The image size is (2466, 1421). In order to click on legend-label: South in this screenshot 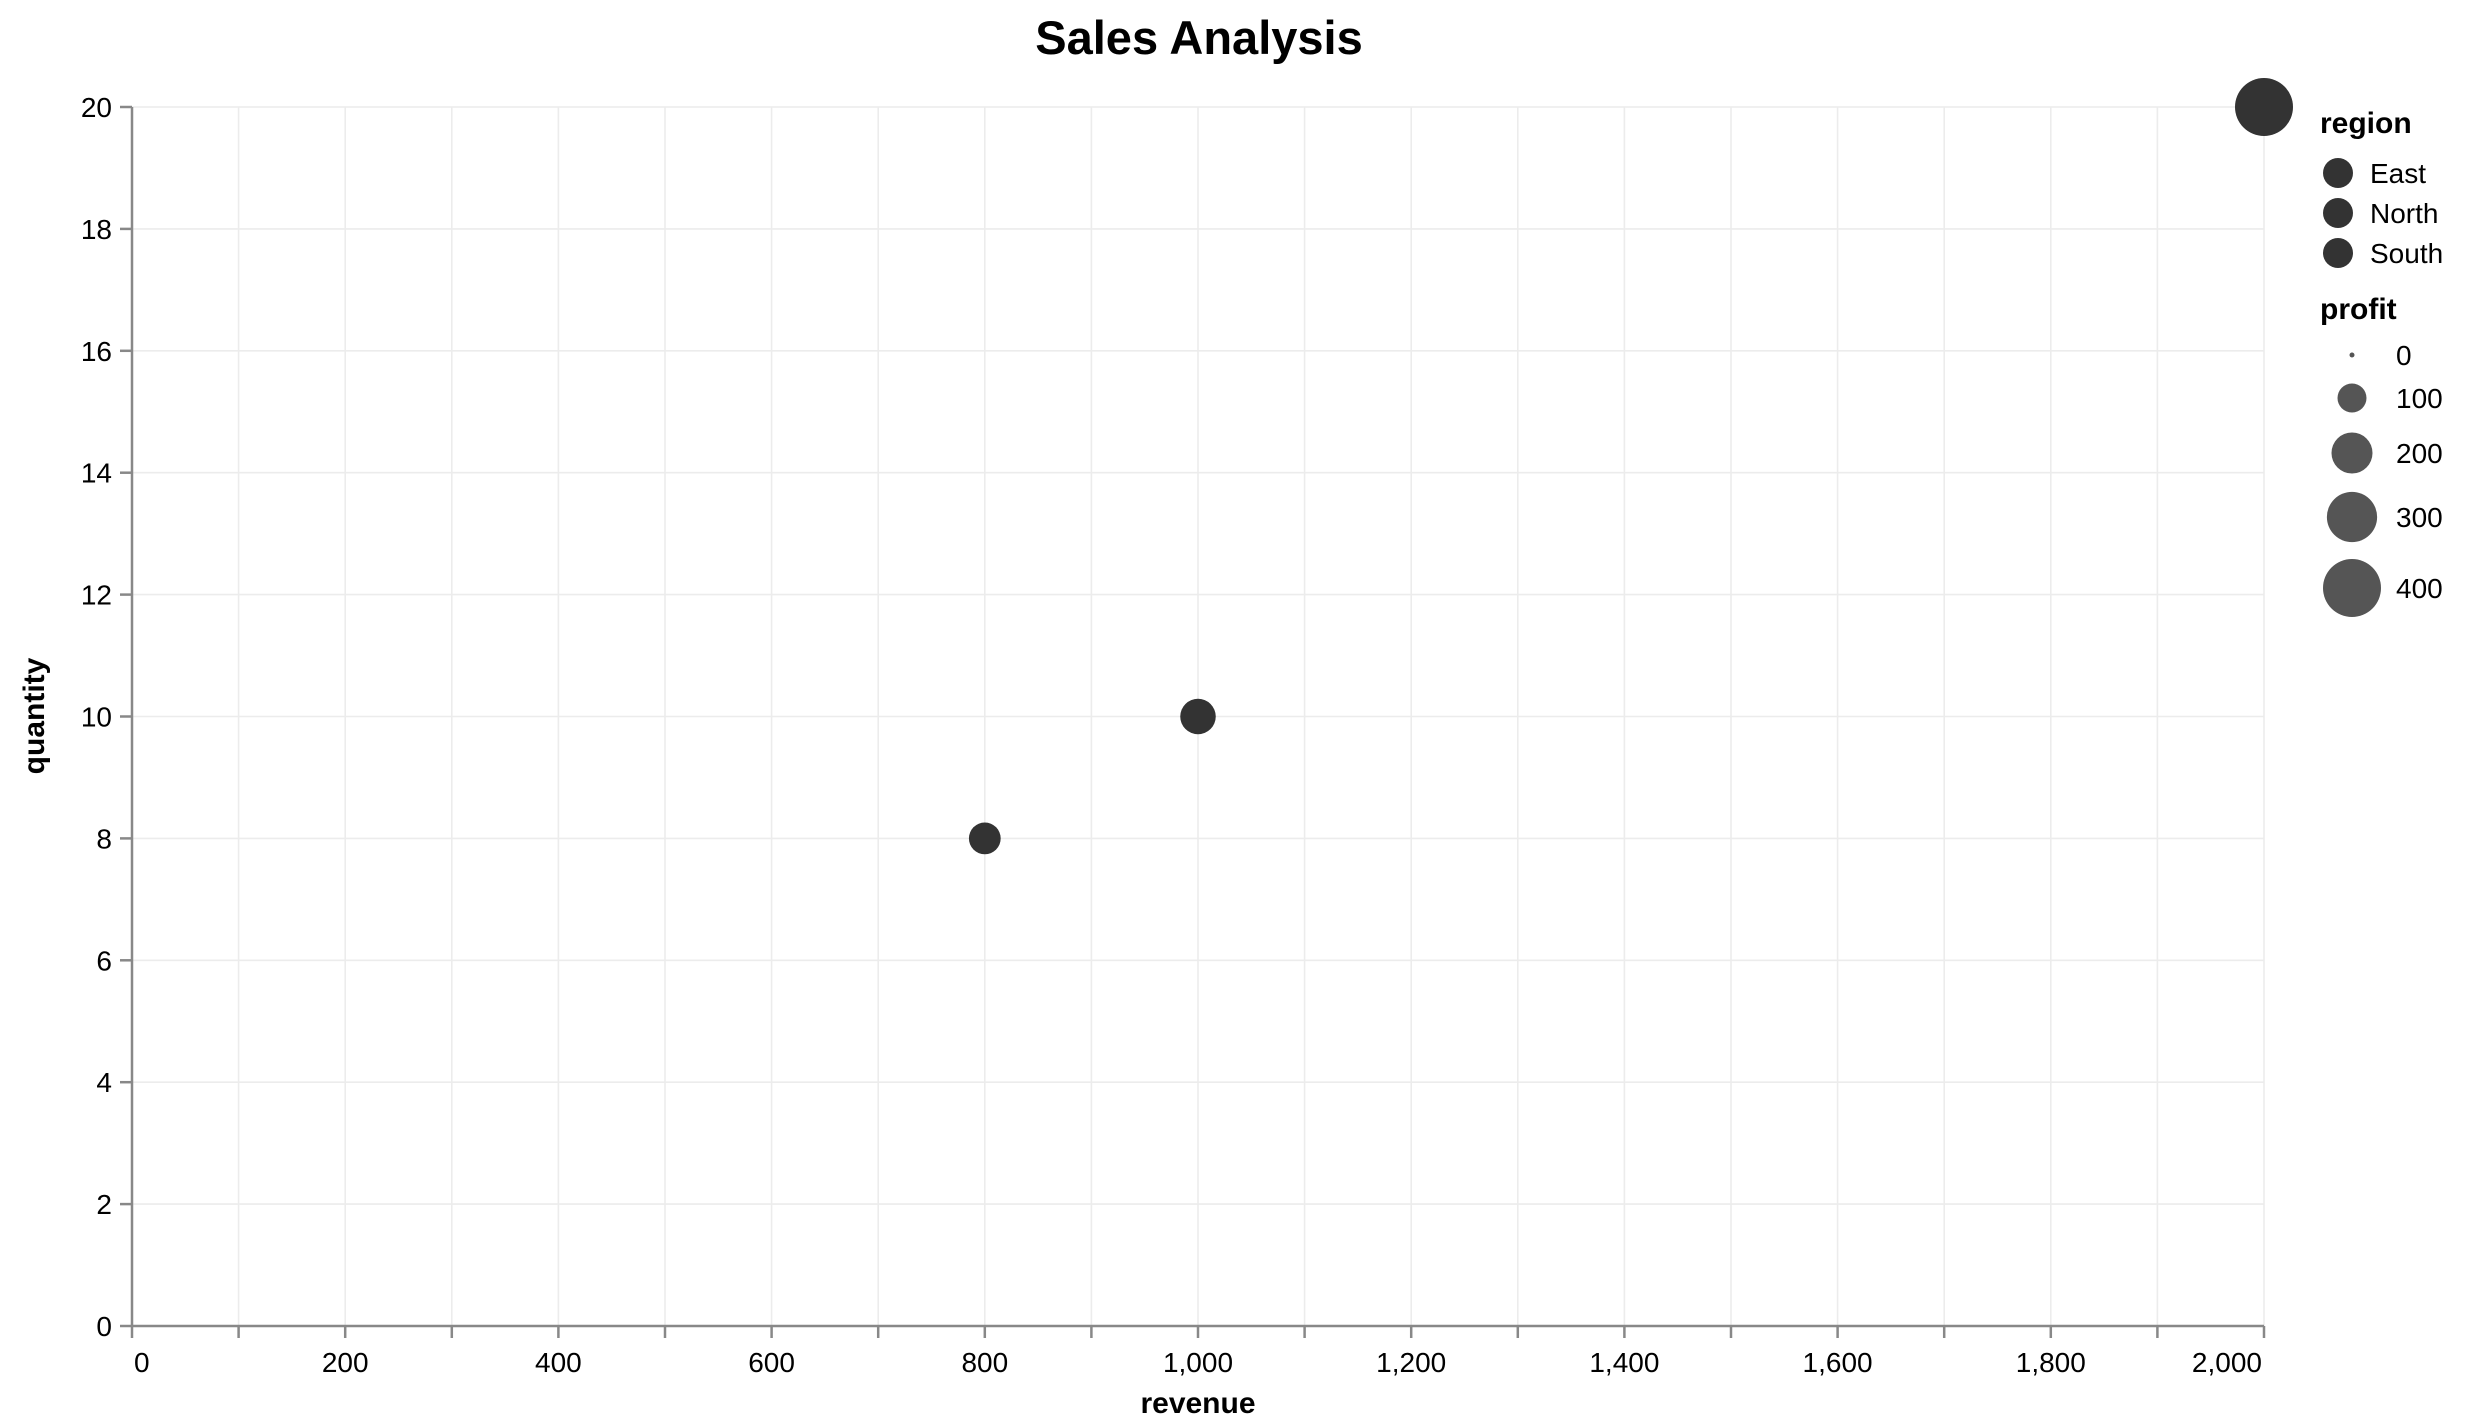, I will do `click(2406, 253)`.